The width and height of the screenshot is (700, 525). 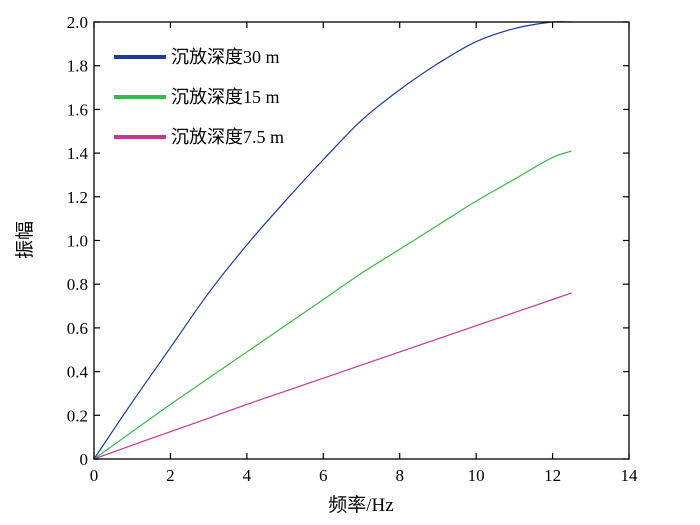 What do you see at coordinates (225, 57) in the screenshot?
I see `legend-label-1: 沉放深度30 m` at bounding box center [225, 57].